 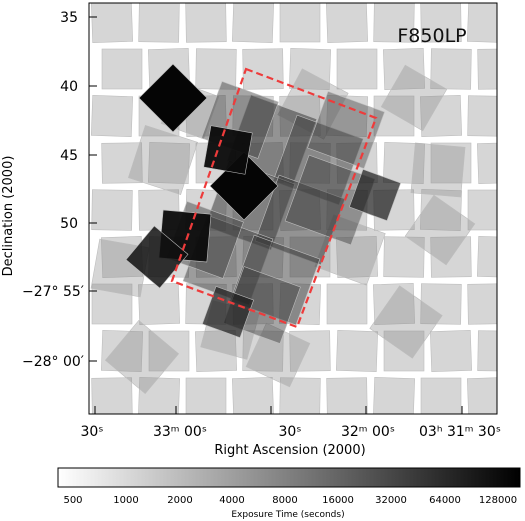 I want to click on colorbar-tick-label: 1000, so click(x=125, y=500).